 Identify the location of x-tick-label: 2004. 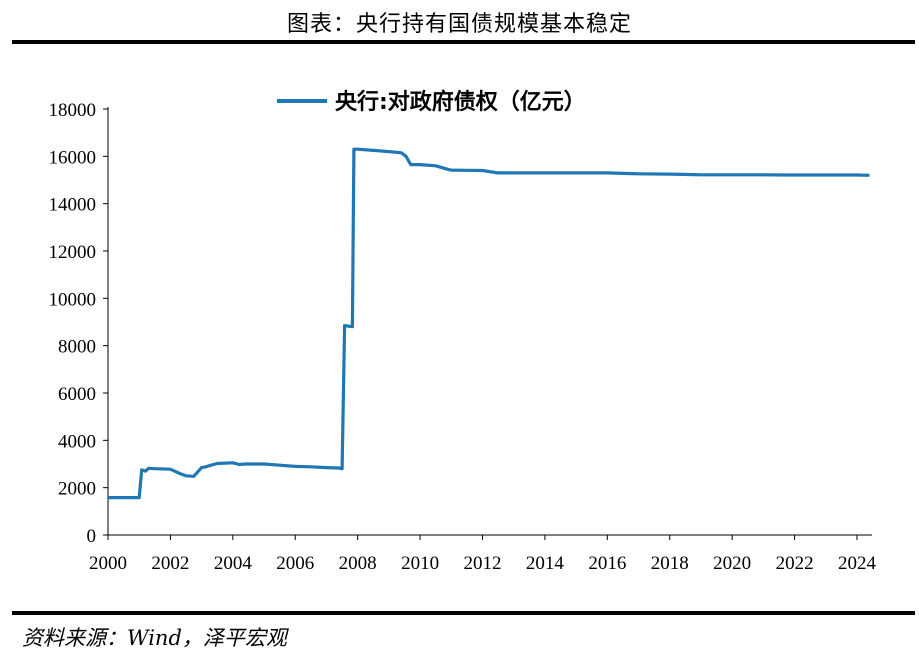
(233, 563).